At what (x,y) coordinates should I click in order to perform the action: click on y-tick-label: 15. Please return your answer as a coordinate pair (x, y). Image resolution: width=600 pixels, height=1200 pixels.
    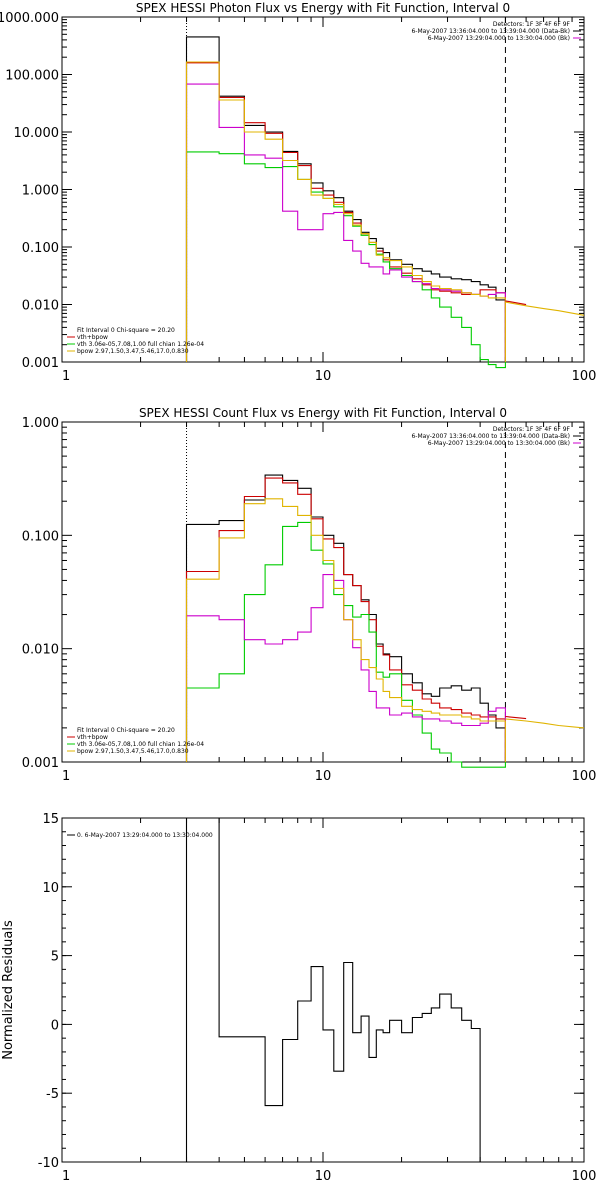
    Looking at the image, I should click on (50, 819).